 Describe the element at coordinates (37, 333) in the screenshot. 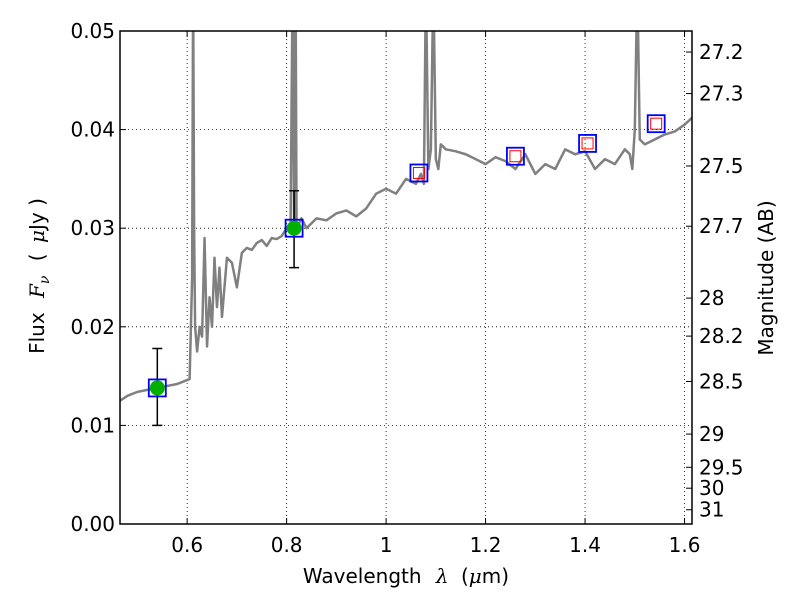

I see `y-axis-label-prefix: Flux` at that location.